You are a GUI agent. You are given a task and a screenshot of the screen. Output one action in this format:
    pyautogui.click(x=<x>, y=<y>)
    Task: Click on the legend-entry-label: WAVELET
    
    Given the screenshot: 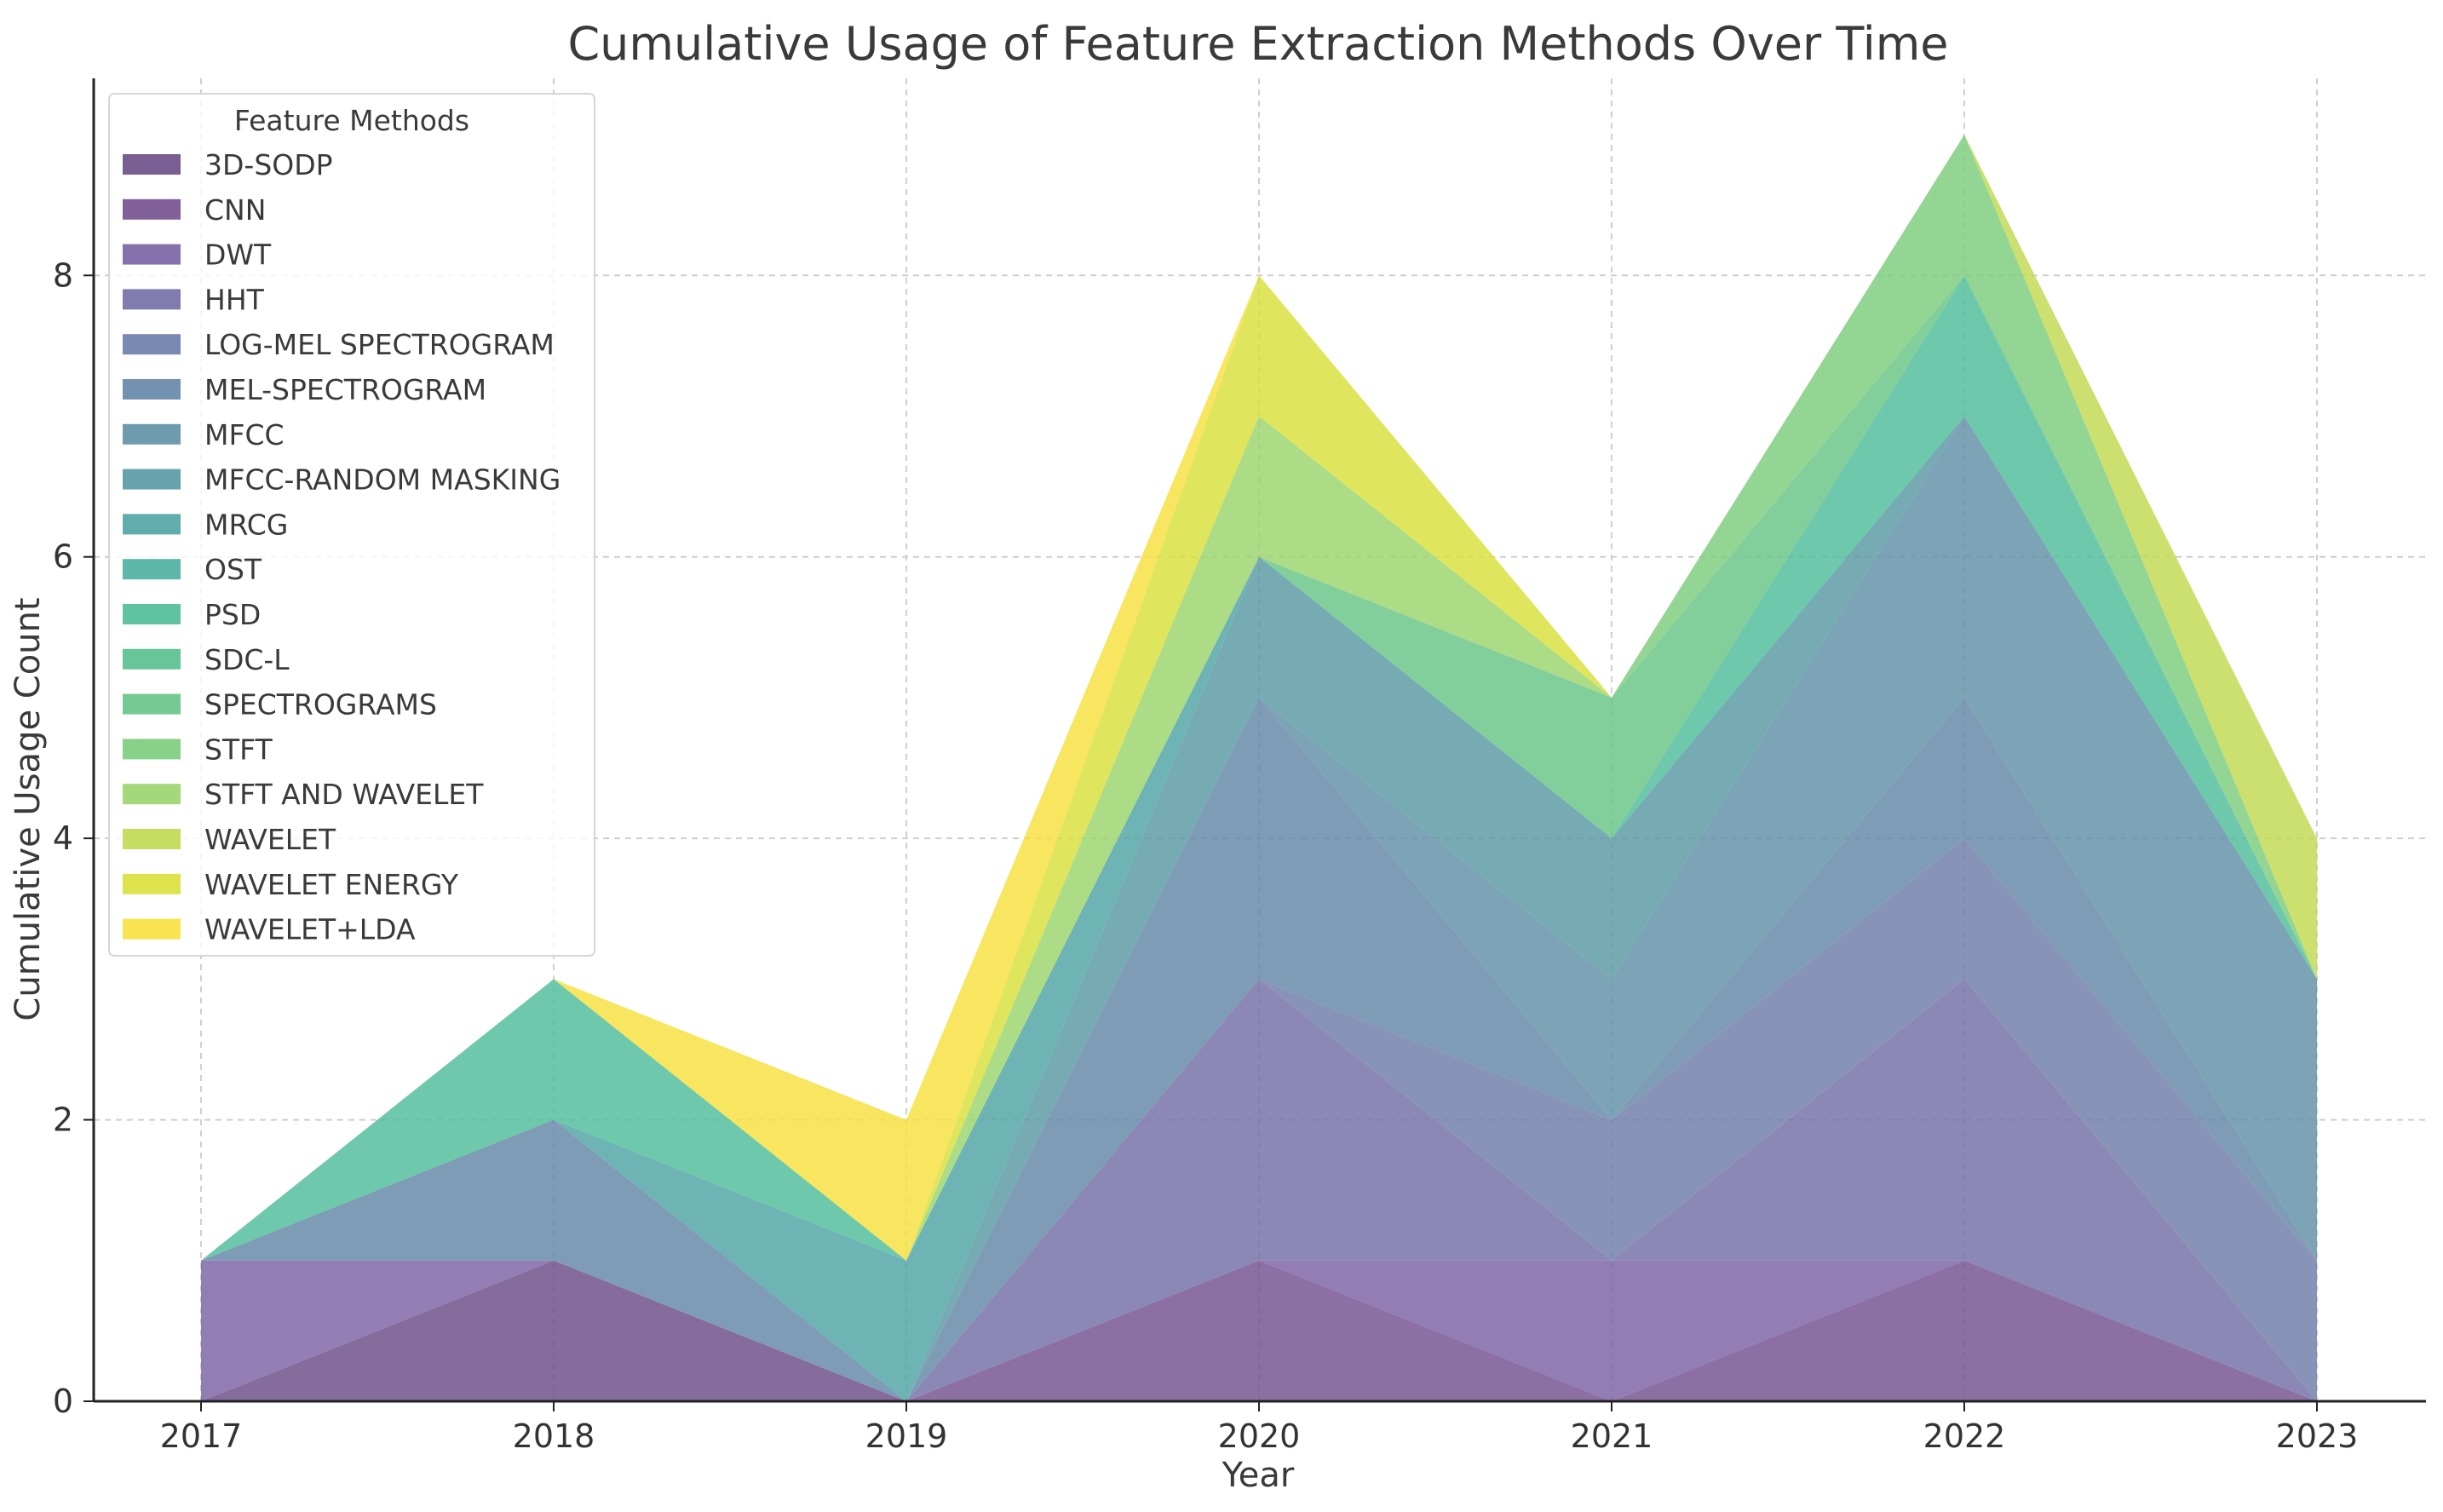 What is the action you would take?
    pyautogui.click(x=270, y=839)
    